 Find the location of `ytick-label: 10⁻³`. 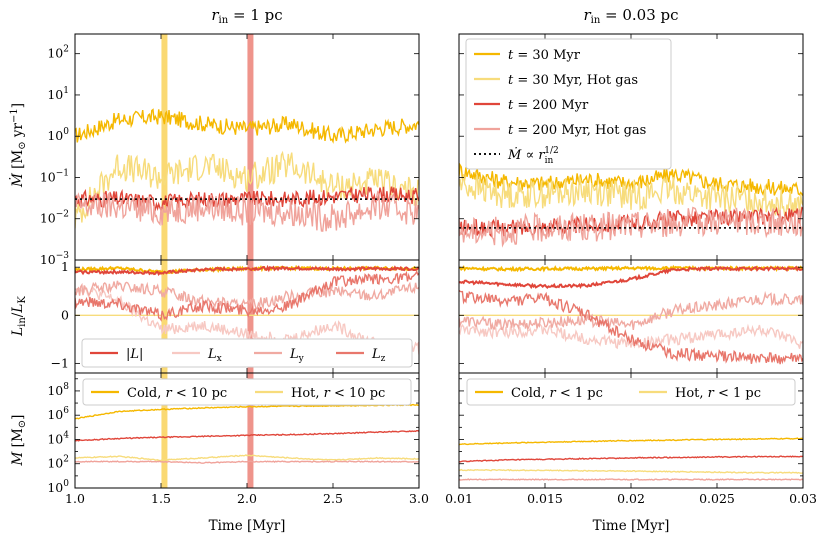

ytick-label: 10⁻³ is located at coordinates (54, 259).